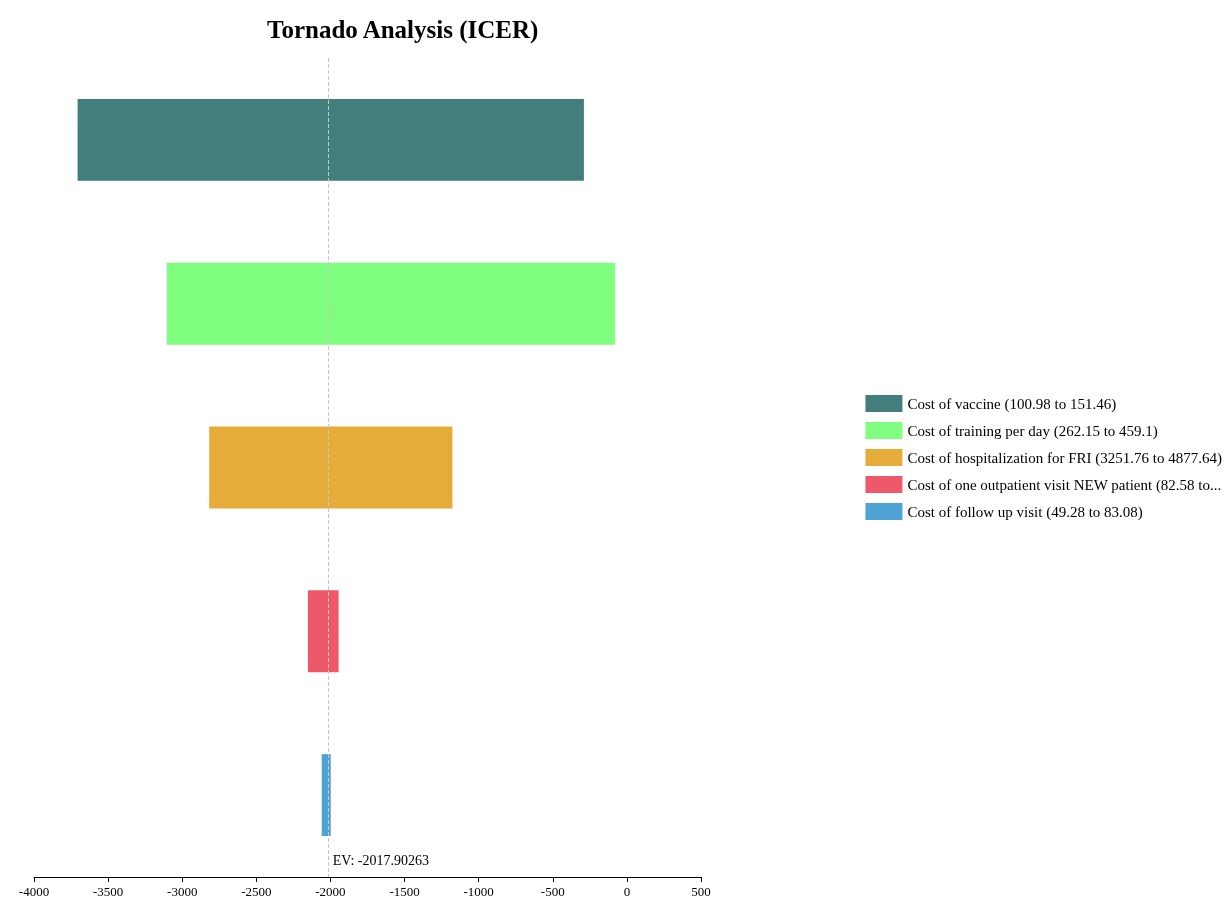 The image size is (1231, 915). Describe the element at coordinates (1025, 512) in the screenshot. I see `legend-label: Cost of follow up visit (49.28 to 83.08)` at that location.